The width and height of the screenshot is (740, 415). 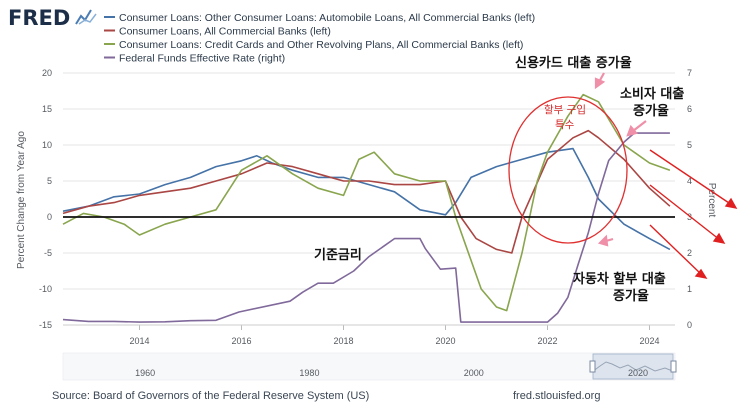 I want to click on y-left-tick: 20, so click(x=47, y=73).